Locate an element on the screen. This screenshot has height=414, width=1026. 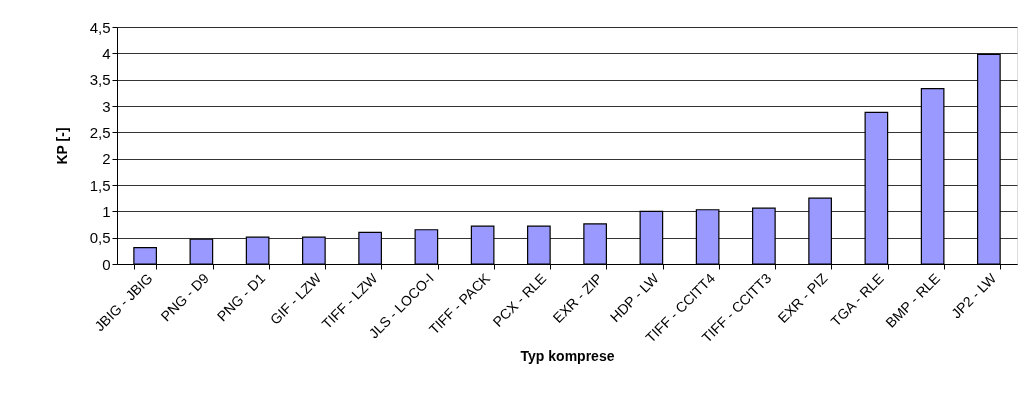
y-tick-label: 2 is located at coordinates (106, 159).